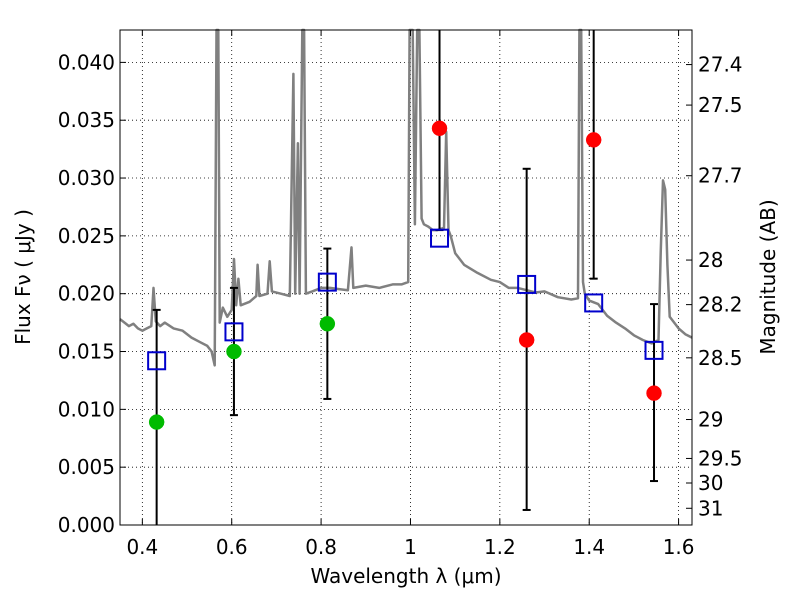 This screenshot has height=600, width=800. I want to click on mag-tick-label: 27.5, so click(720, 105).